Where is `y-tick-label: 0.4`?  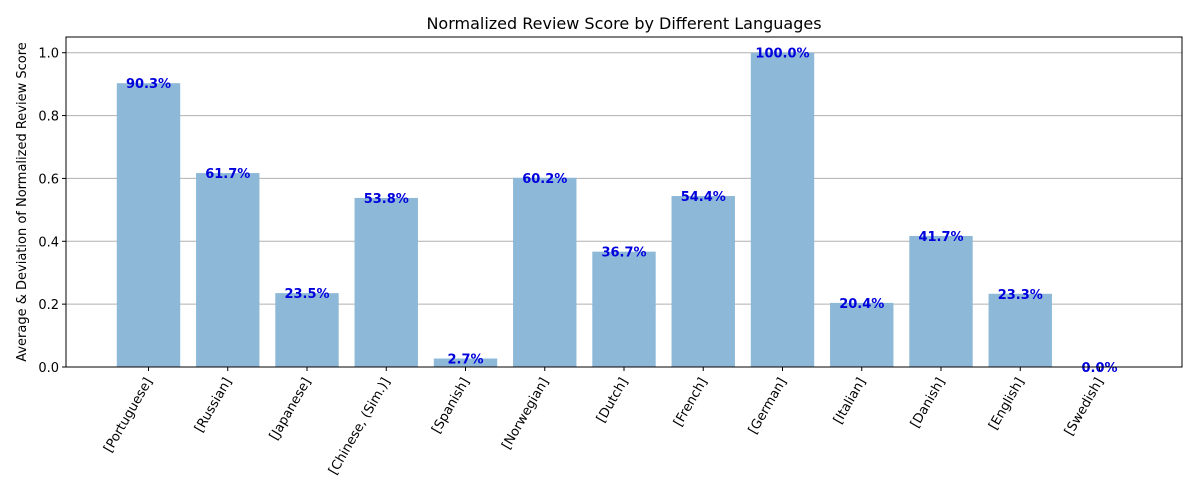 y-tick-label: 0.4 is located at coordinates (48, 242).